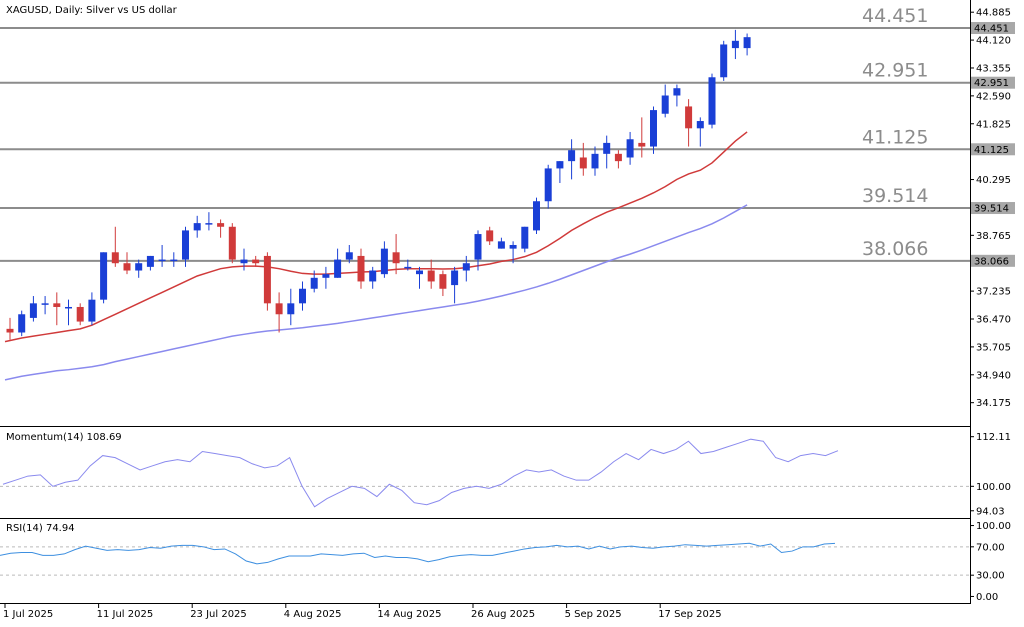 The width and height of the screenshot is (1024, 627). Describe the element at coordinates (993, 180) in the screenshot. I see `price-axis-tick-label: 40.295` at that location.